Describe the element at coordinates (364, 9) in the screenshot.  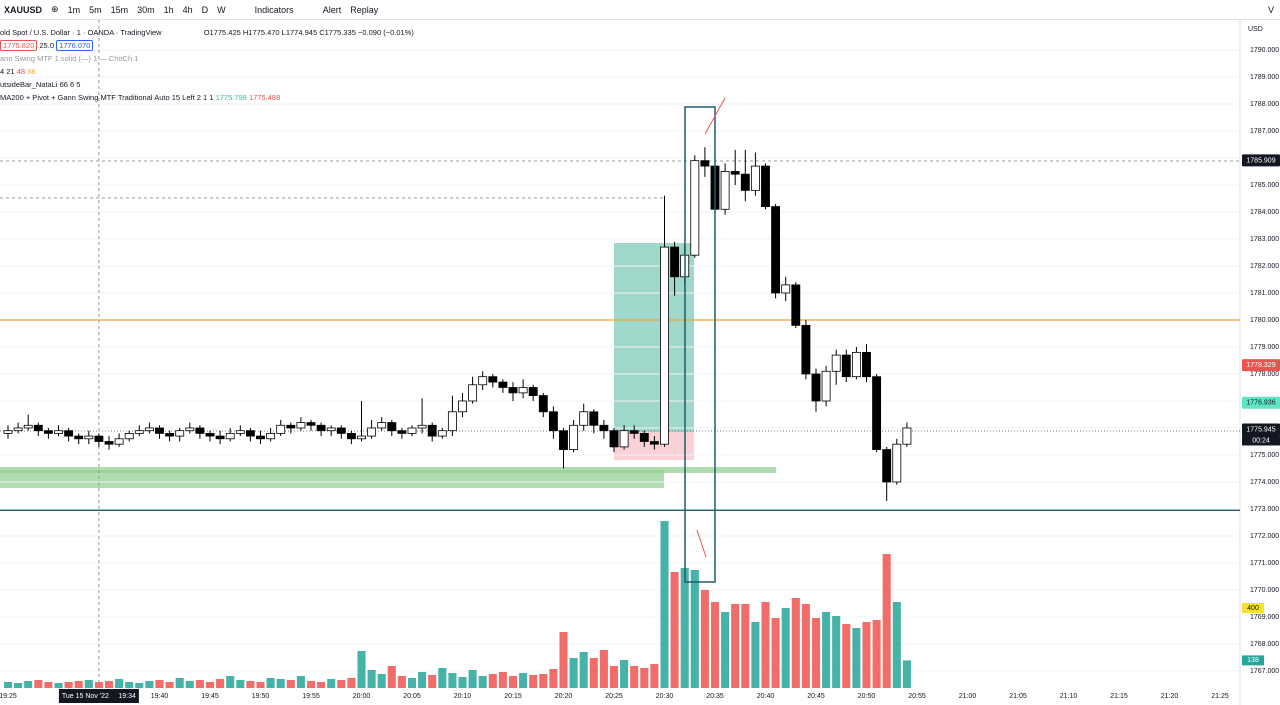
I see `replay-button: Replay` at that location.